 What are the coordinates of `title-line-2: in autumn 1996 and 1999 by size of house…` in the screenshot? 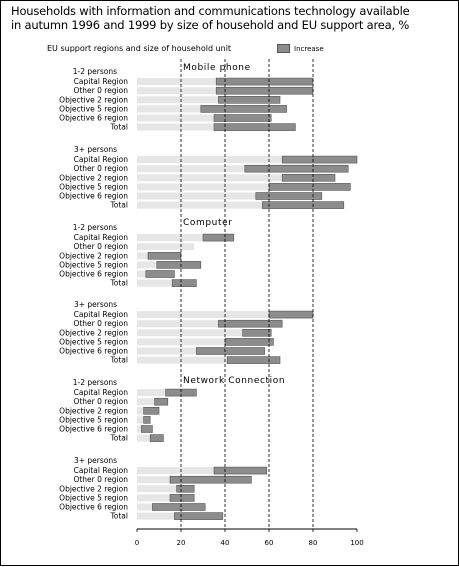 It's located at (210, 25).